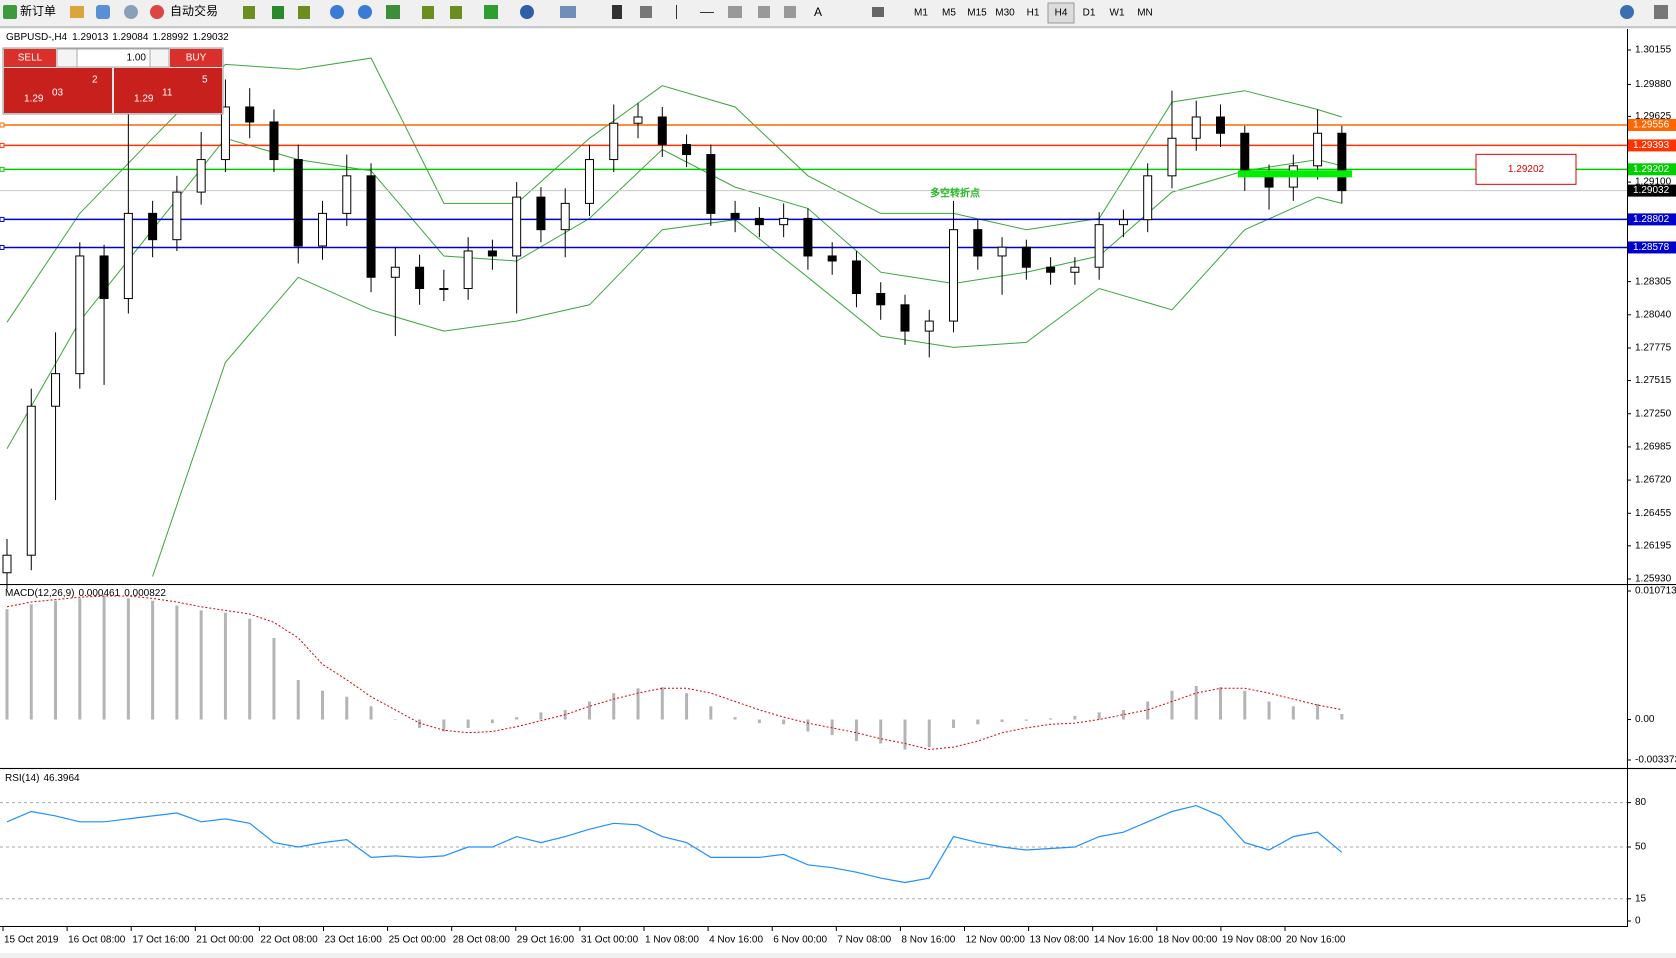 The height and width of the screenshot is (958, 1676). Describe the element at coordinates (58, 93) in the screenshot. I see `bid-main: 03` at that location.